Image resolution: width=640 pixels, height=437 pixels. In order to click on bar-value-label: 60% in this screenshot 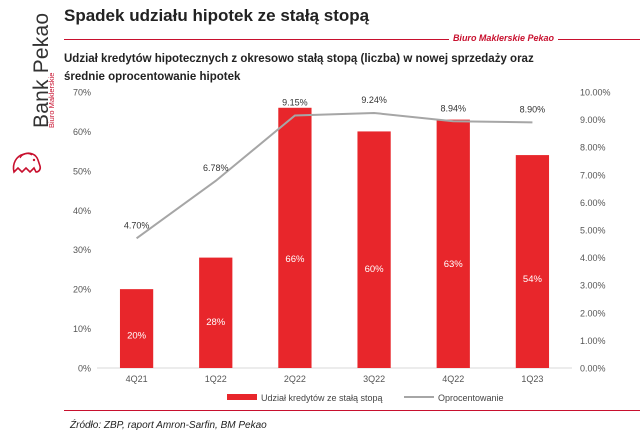, I will do `click(375, 269)`.